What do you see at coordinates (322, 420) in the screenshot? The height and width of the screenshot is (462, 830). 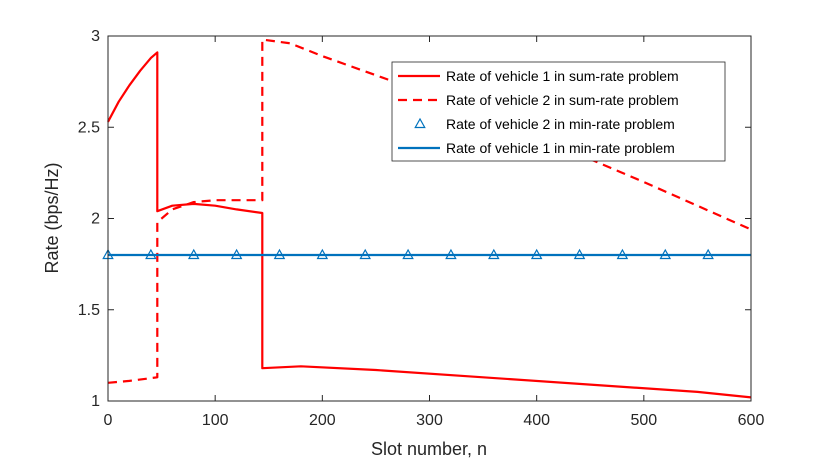 I see `x-tick-label: 200` at bounding box center [322, 420].